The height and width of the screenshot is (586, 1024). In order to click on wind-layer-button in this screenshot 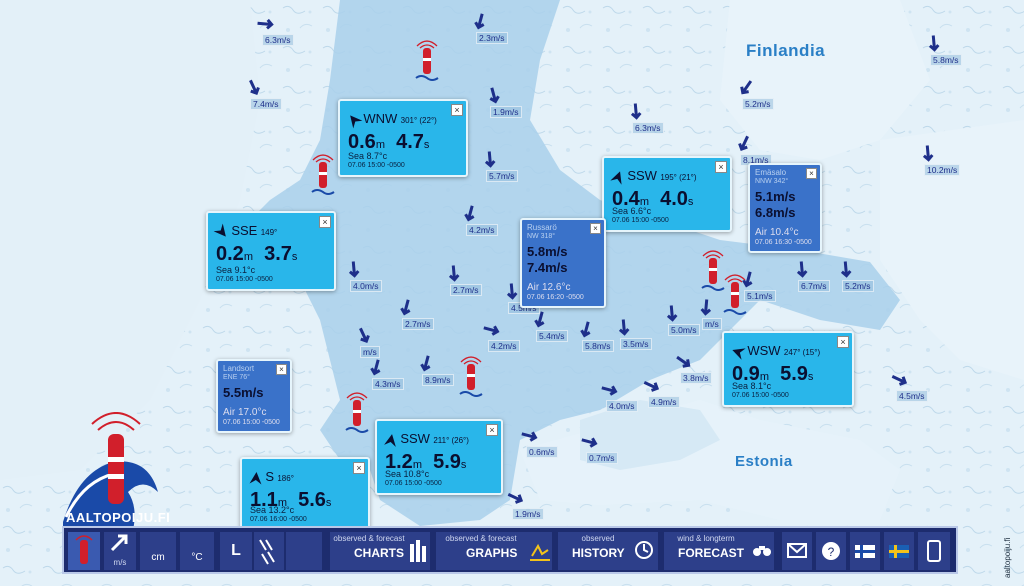, I will do `click(304, 551)`.